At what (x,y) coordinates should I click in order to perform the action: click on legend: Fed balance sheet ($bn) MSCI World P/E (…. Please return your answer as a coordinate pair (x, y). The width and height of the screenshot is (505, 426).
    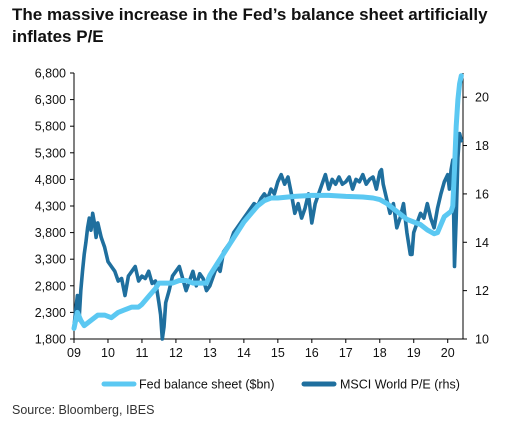
    Looking at the image, I should click on (280, 385).